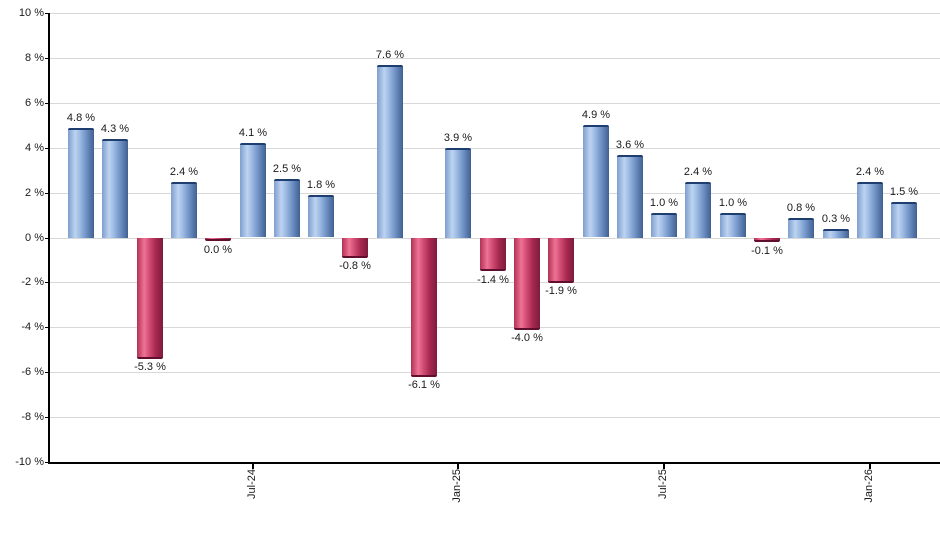 Image resolution: width=940 pixels, height=550 pixels. Describe the element at coordinates (494, 463) in the screenshot. I see `x-axis-line` at that location.